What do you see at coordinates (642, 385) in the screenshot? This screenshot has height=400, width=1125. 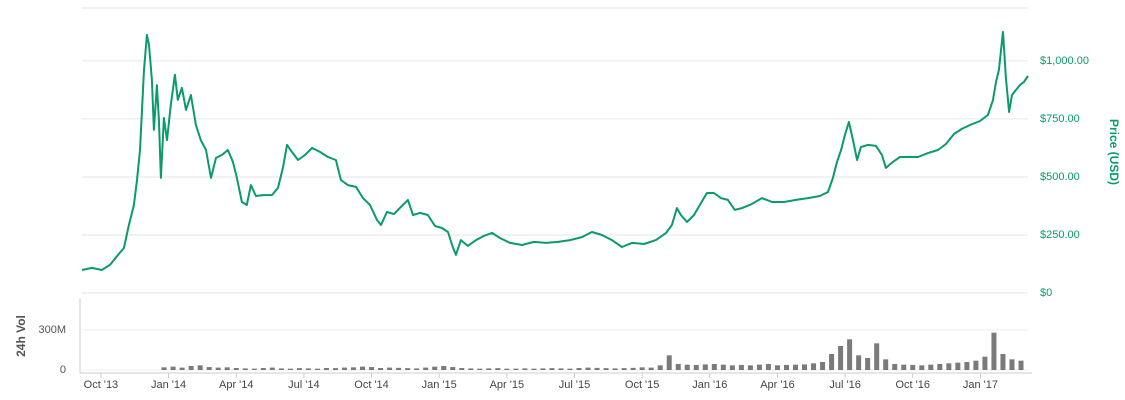 I see `x-tick-label: Oct '15` at bounding box center [642, 385].